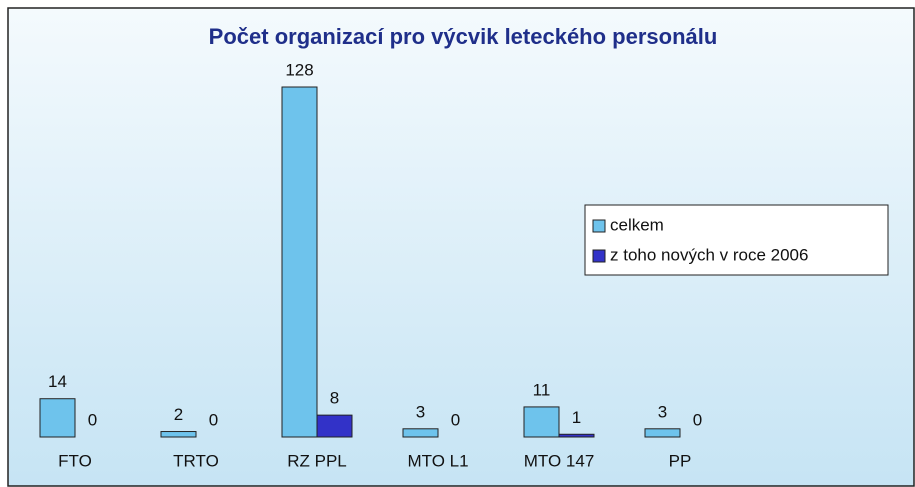 The image size is (915, 487). I want to click on value-label: 11, so click(542, 389).